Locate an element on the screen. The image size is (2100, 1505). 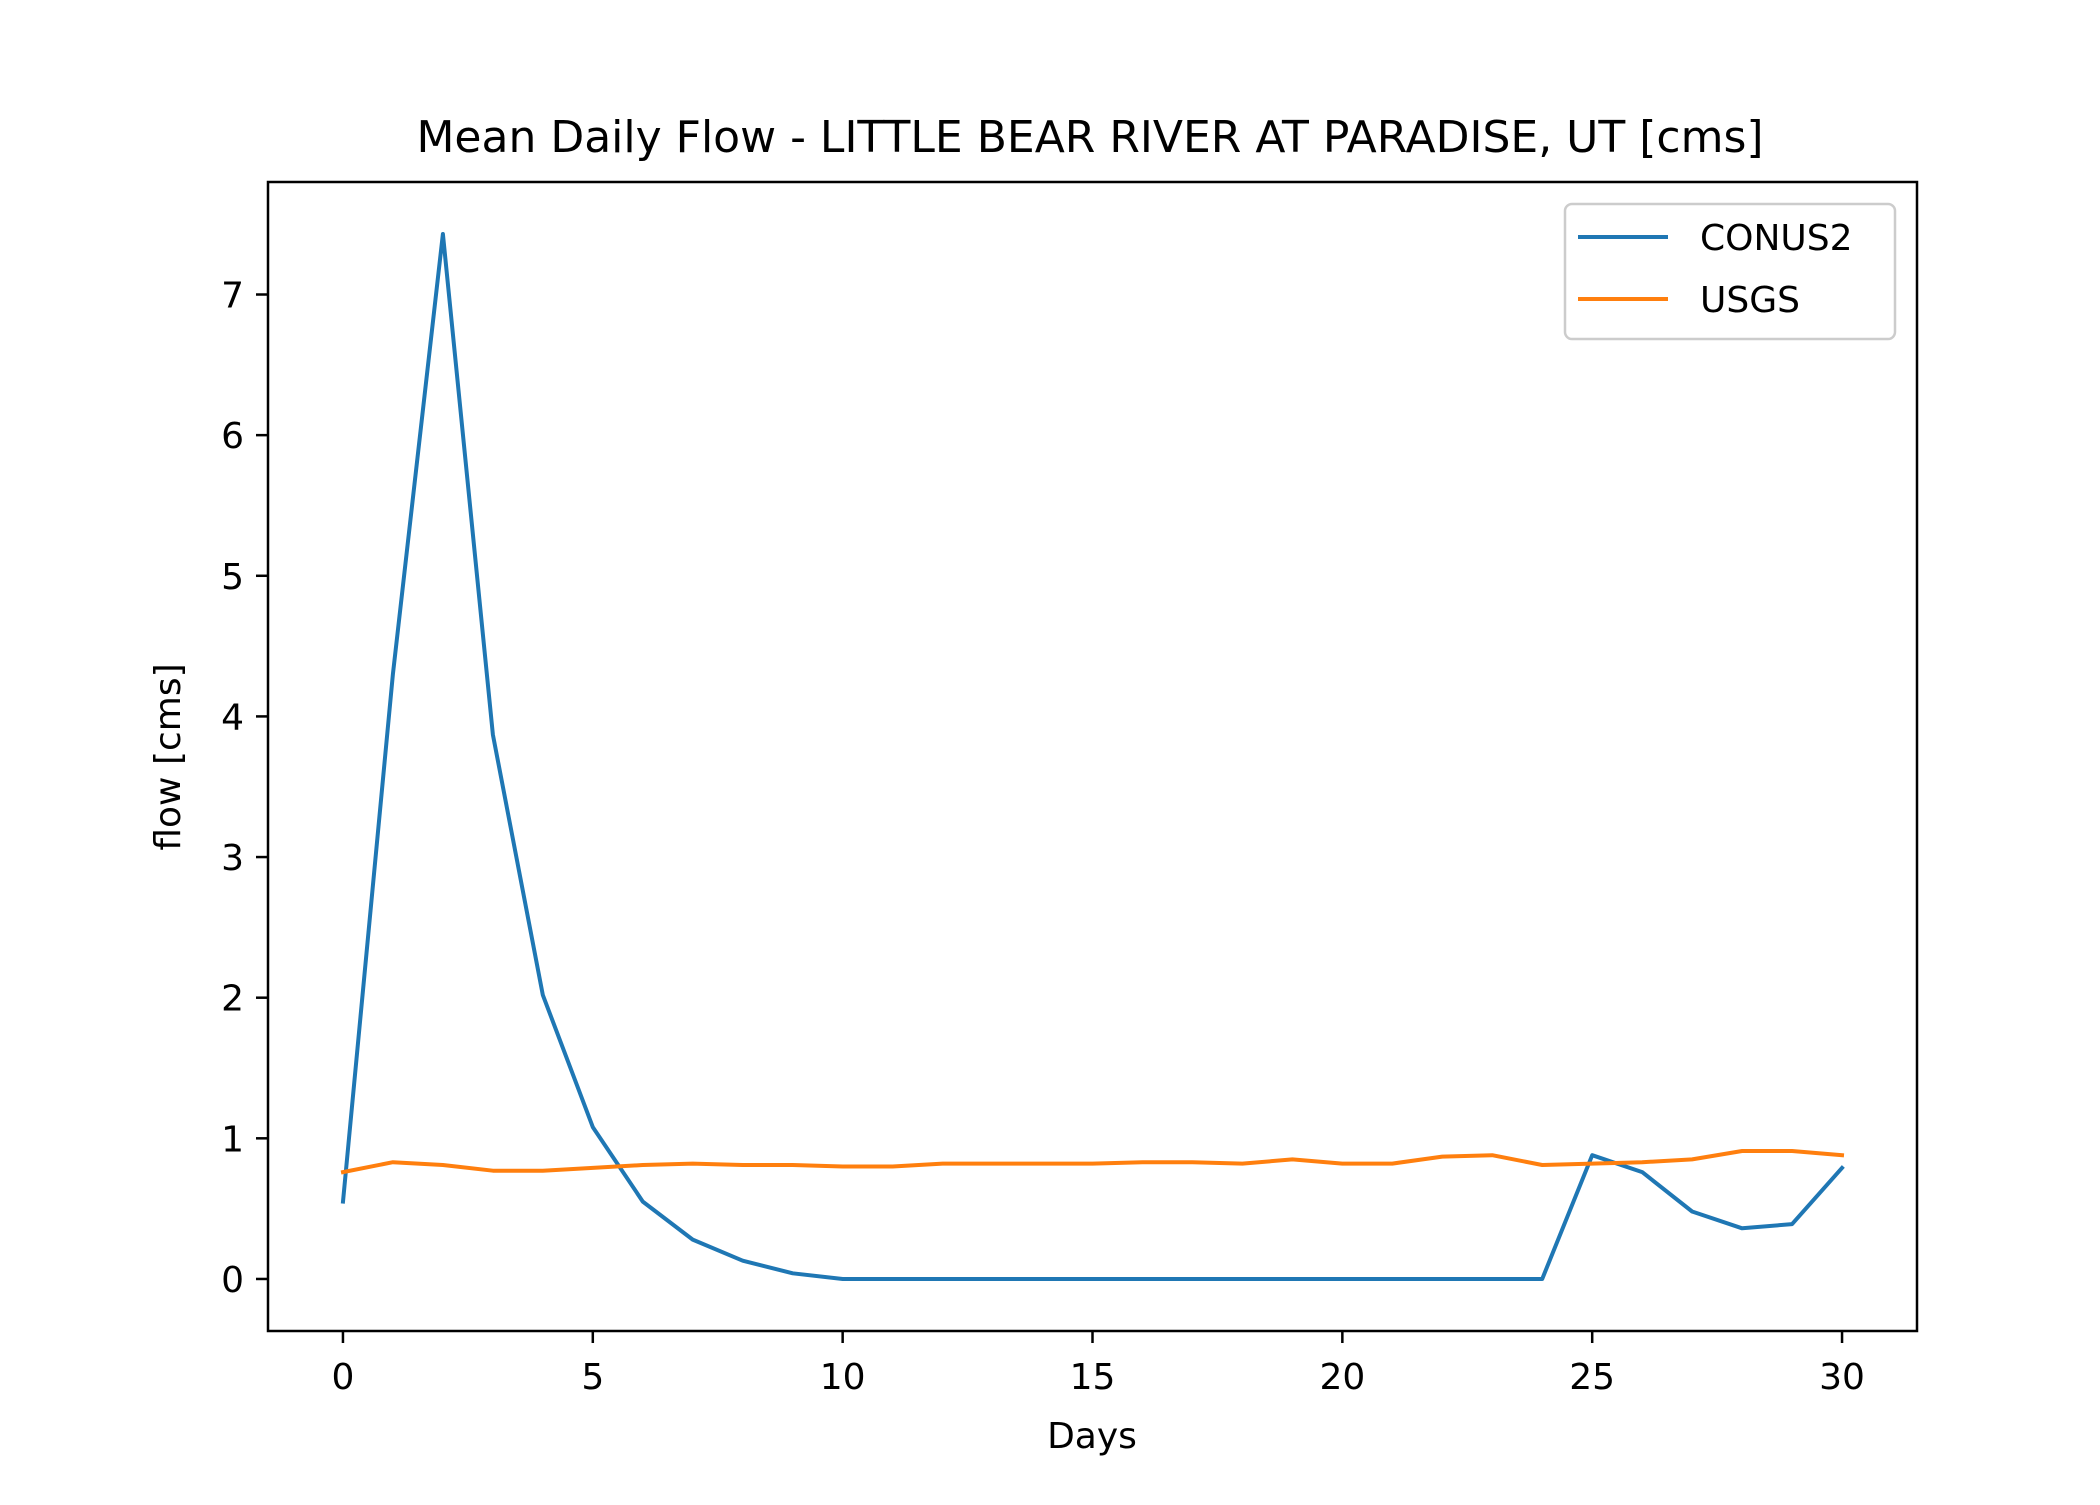
x-axis-ticks: 0 5 10 15 20 25 30 is located at coordinates (1098, 1364).